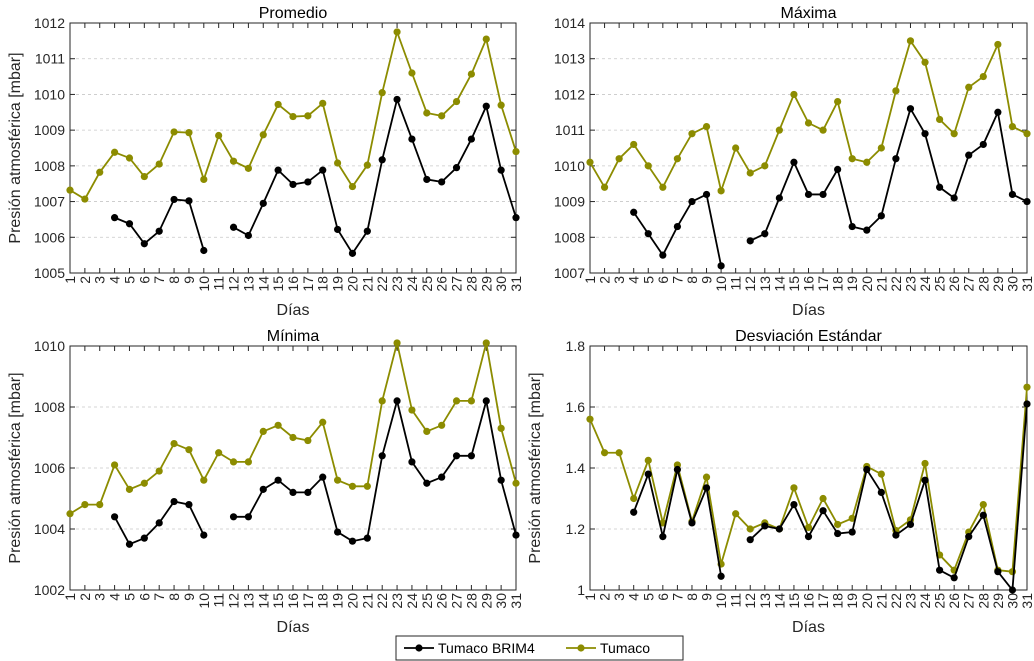 This screenshot has height=661, width=1034. Describe the element at coordinates (736, 283) in the screenshot. I see `x-tick-label: 11` at that location.